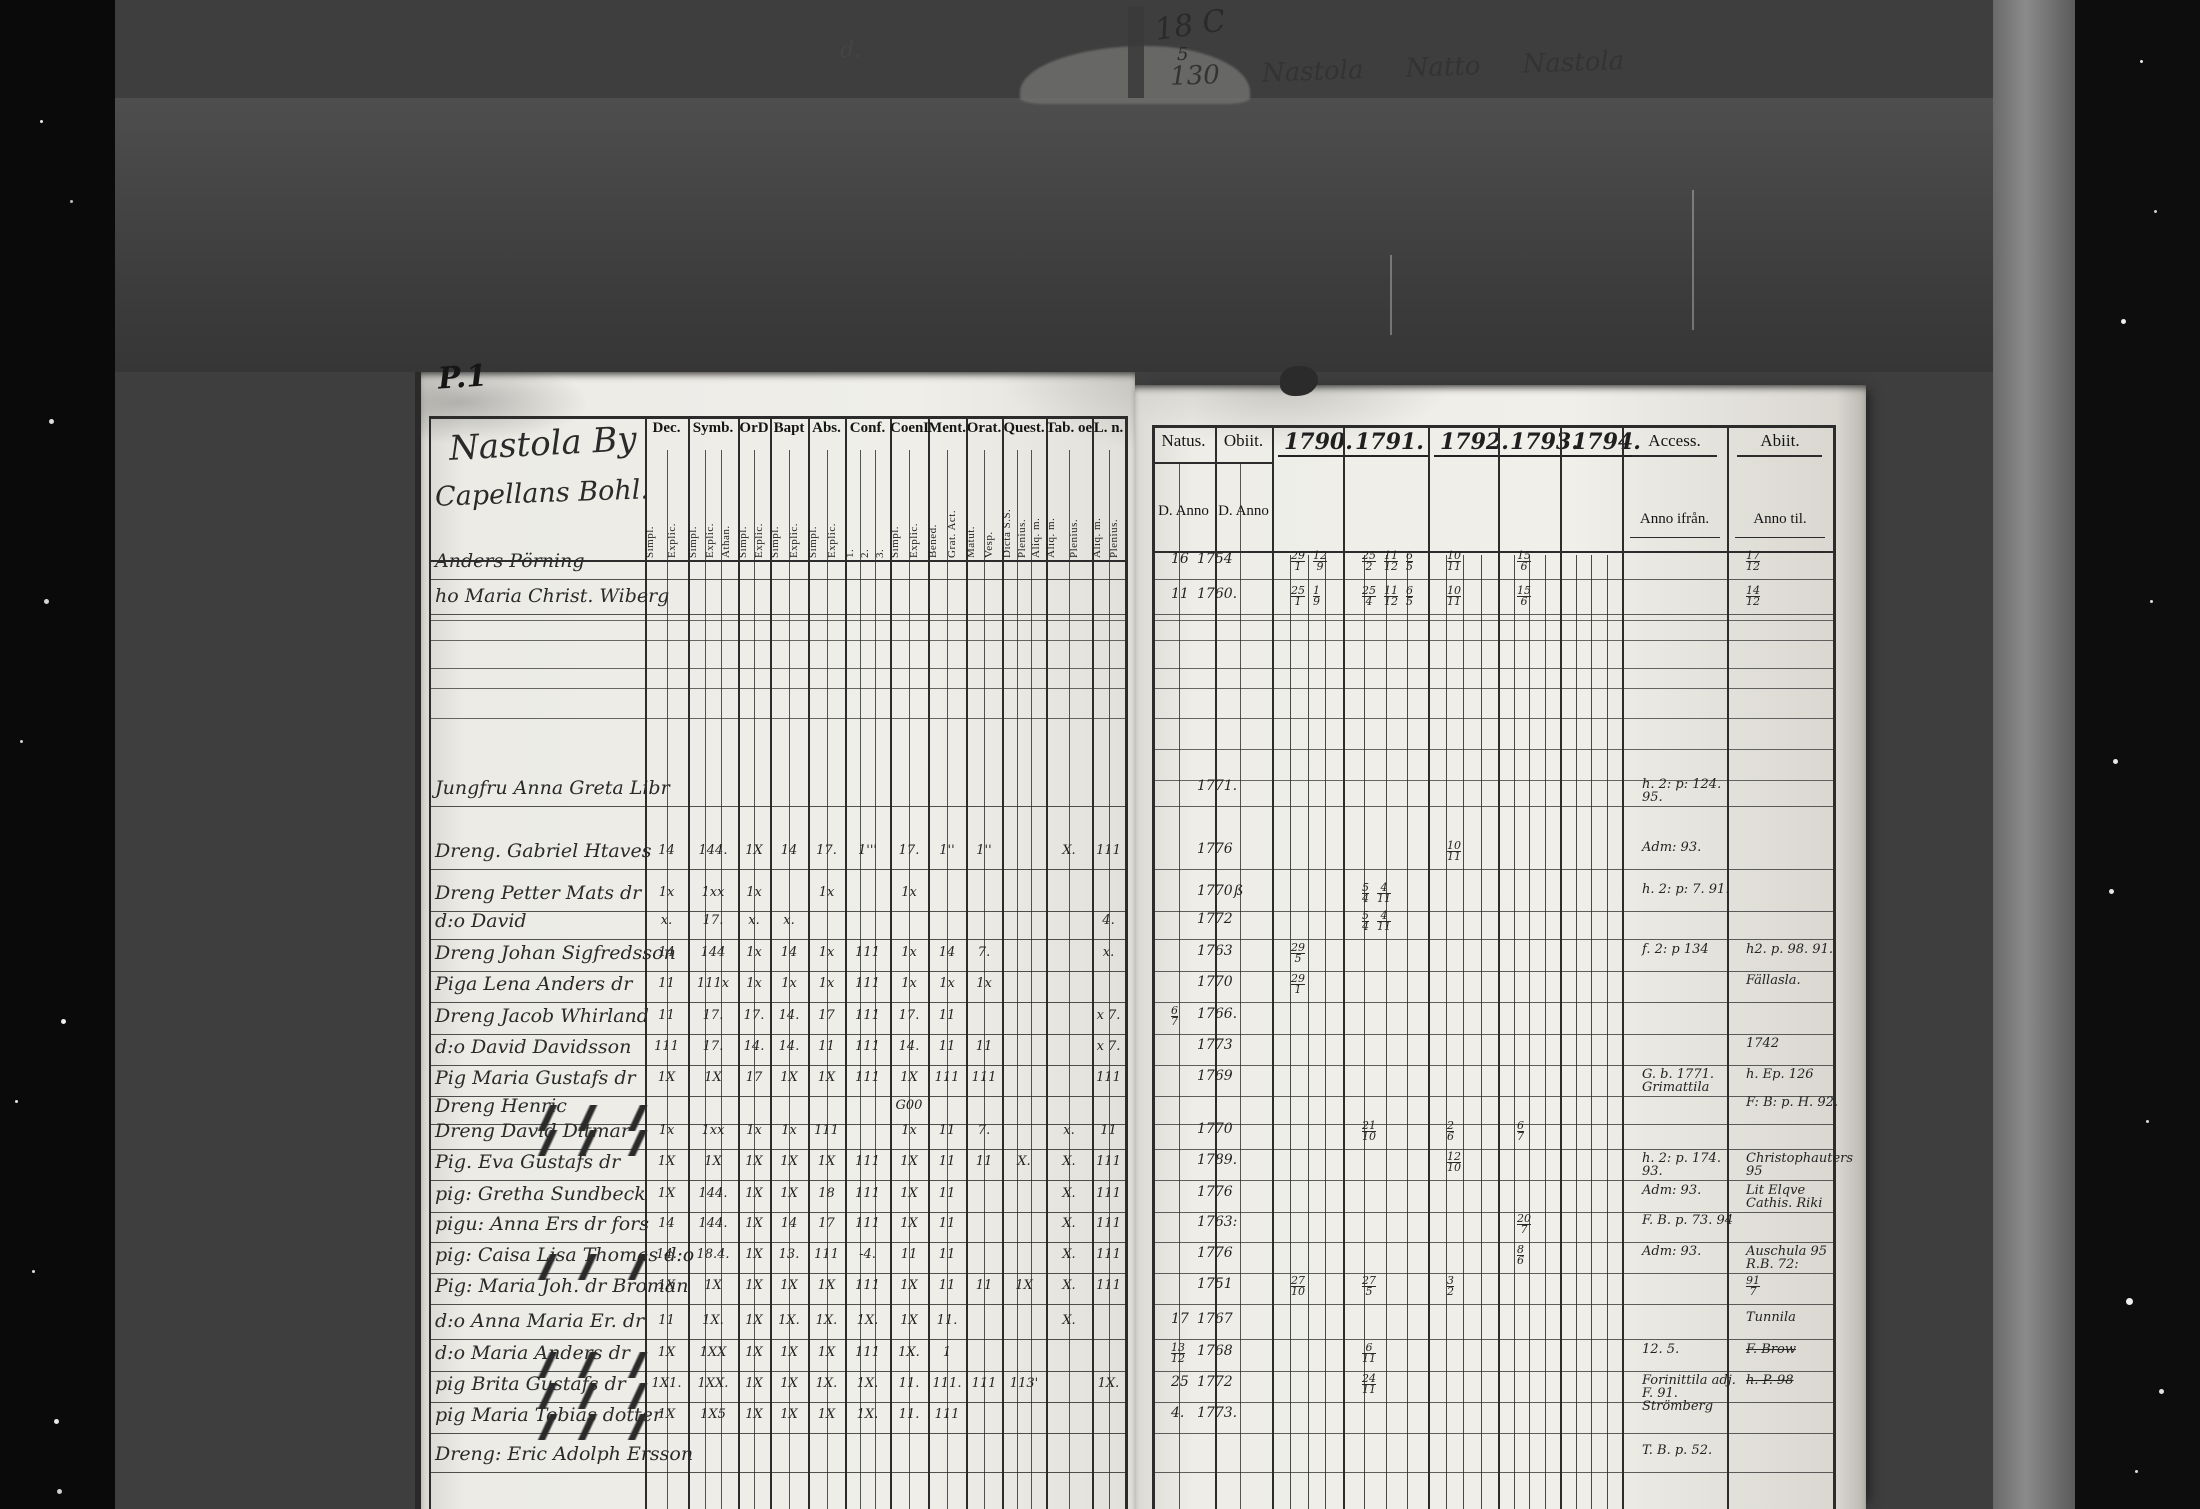  Describe the element at coordinates (779, 1137) in the screenshot. I see `table-row: Dreng David Ditmar 1x 1xx 1x 1x 111 1x 11 7. x. 11` at that location.